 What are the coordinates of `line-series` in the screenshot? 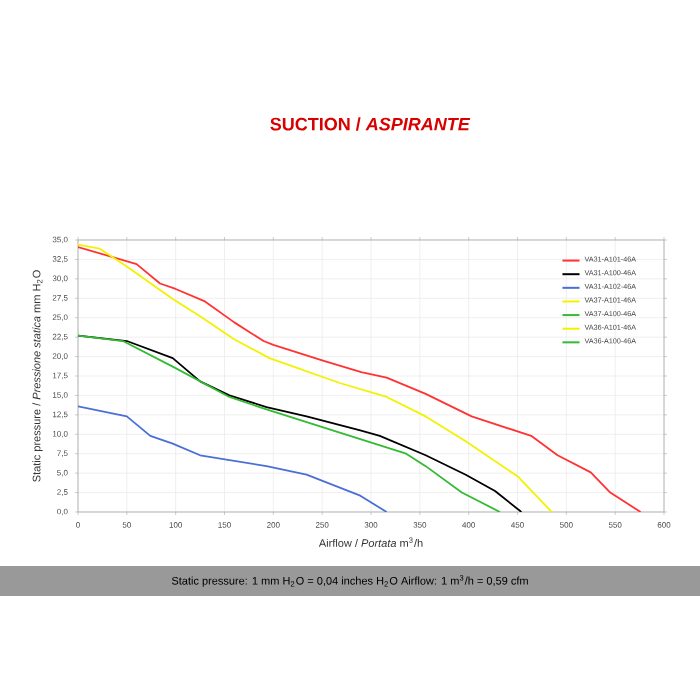 It's located at (233, 458).